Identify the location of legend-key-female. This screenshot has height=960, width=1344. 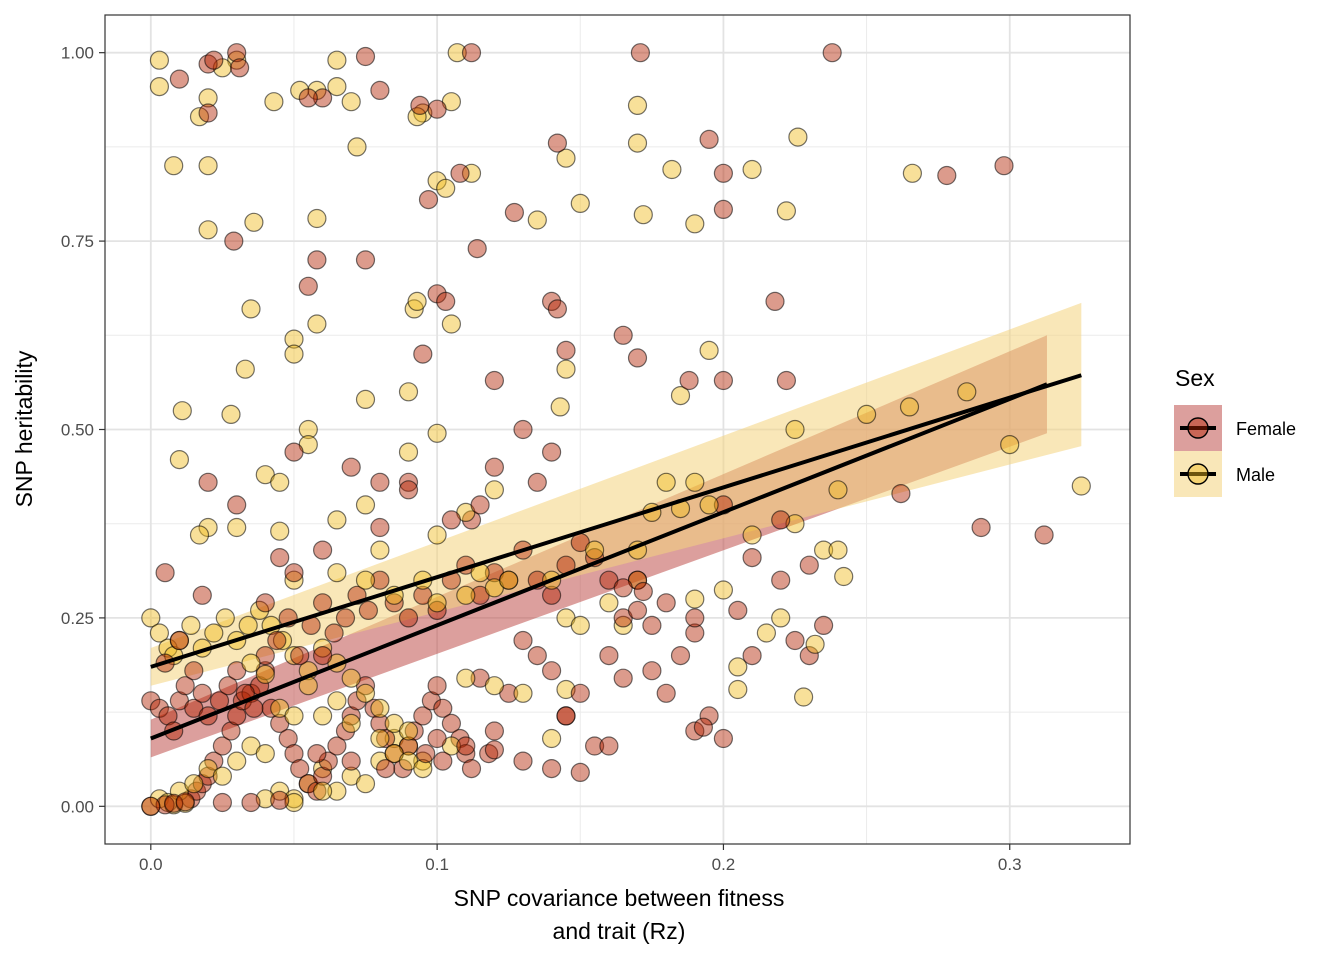
(1198, 428).